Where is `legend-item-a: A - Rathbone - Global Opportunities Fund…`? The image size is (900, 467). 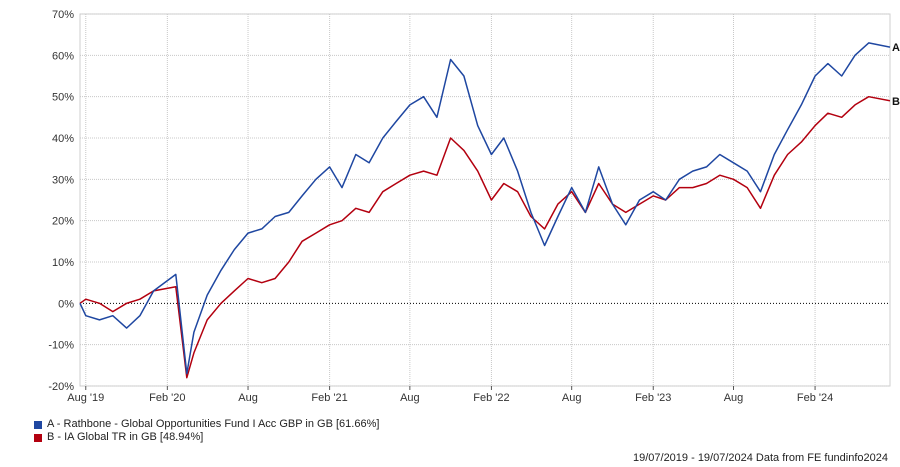
legend-item-a: A - Rathbone - Global Opportunities Fund… is located at coordinates (206, 424).